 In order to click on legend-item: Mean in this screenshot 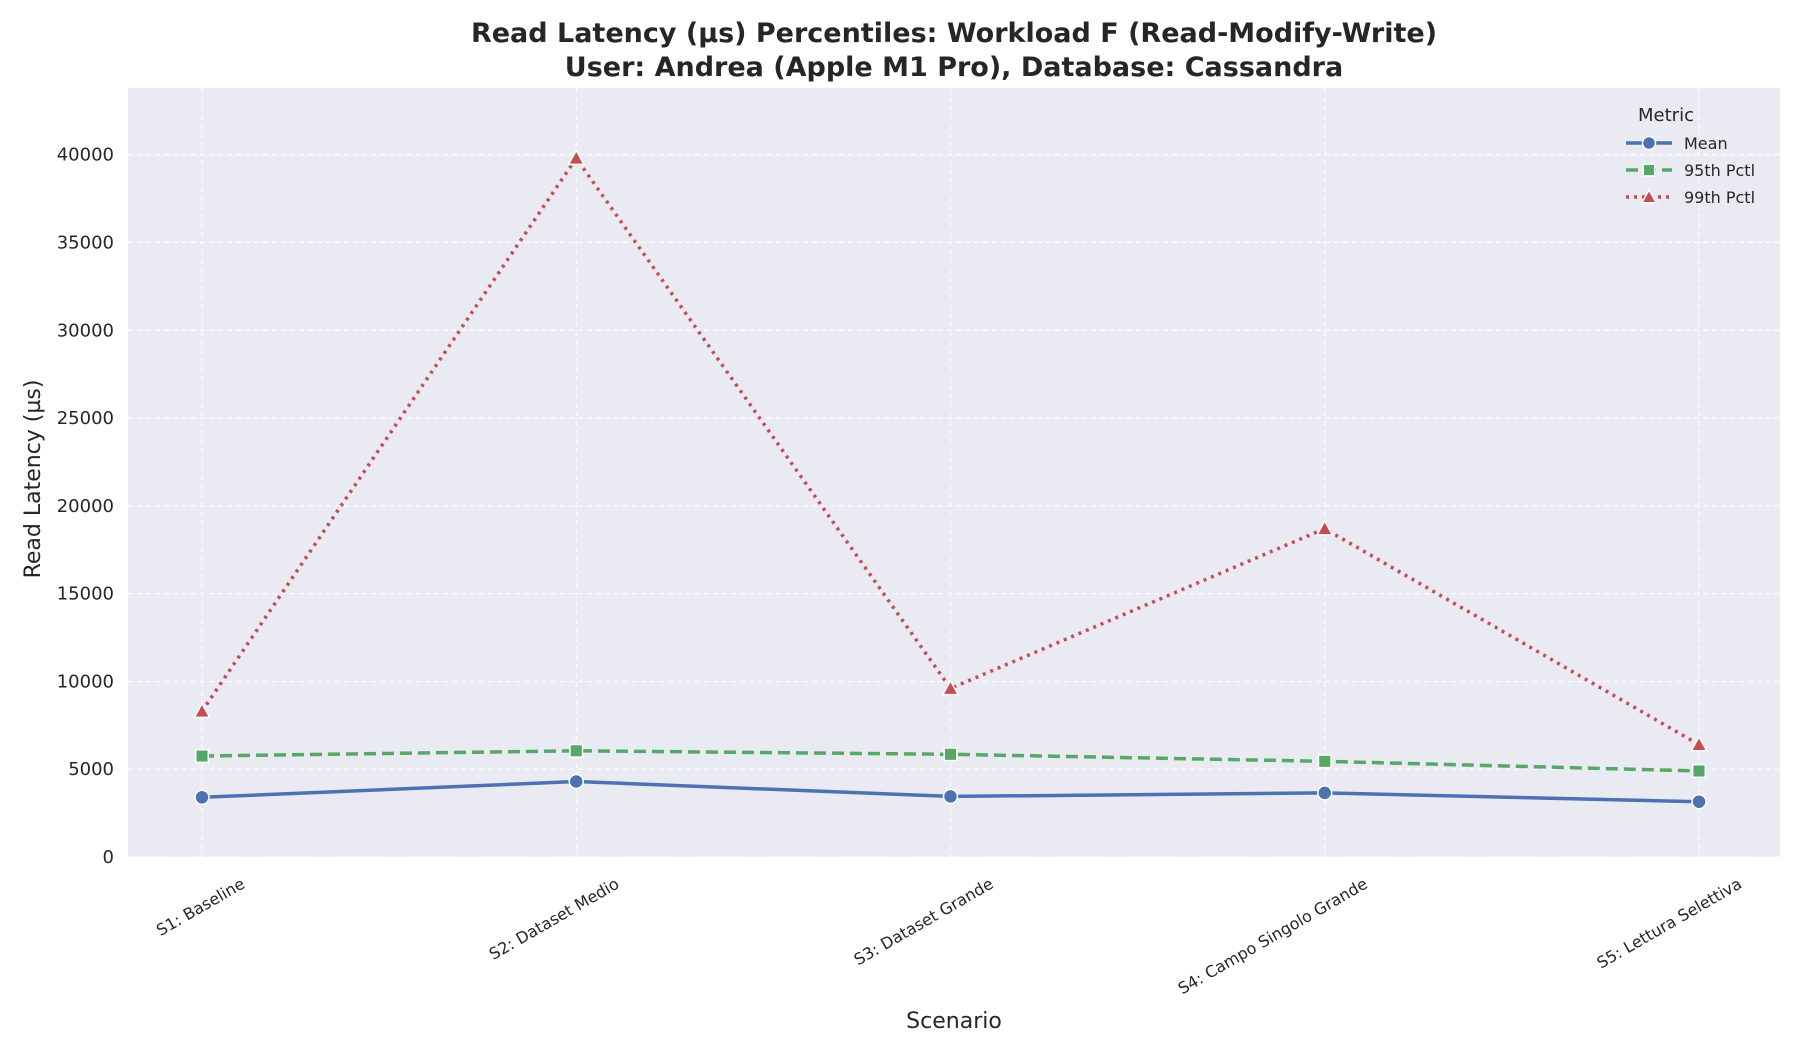, I will do `click(1677, 143)`.